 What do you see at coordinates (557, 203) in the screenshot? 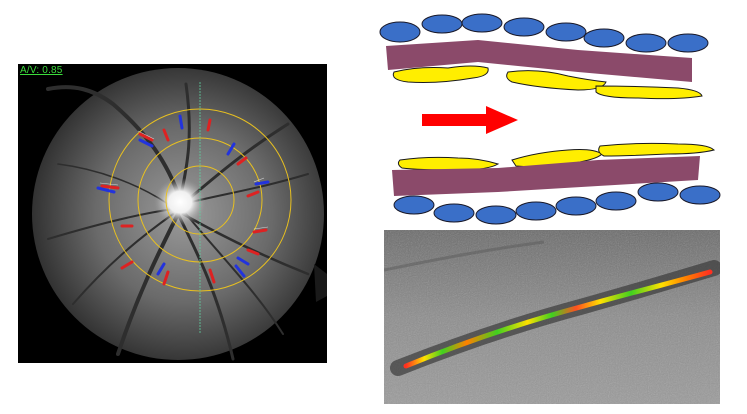
I see `bottom-blue-cells` at bounding box center [557, 203].